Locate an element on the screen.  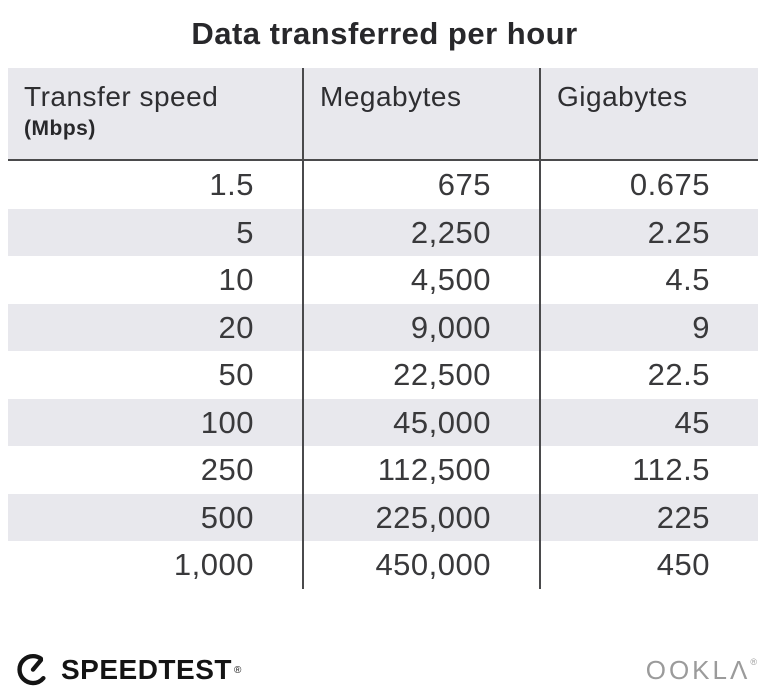
footer: SPEEDTEST ® OOKLΛ® is located at coordinates (384, 670).